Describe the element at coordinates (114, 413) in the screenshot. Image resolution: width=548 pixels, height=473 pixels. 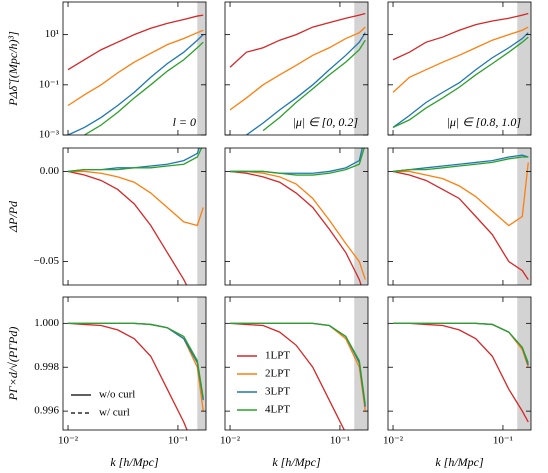
I see `linestyle-label: w/ curl` at that location.